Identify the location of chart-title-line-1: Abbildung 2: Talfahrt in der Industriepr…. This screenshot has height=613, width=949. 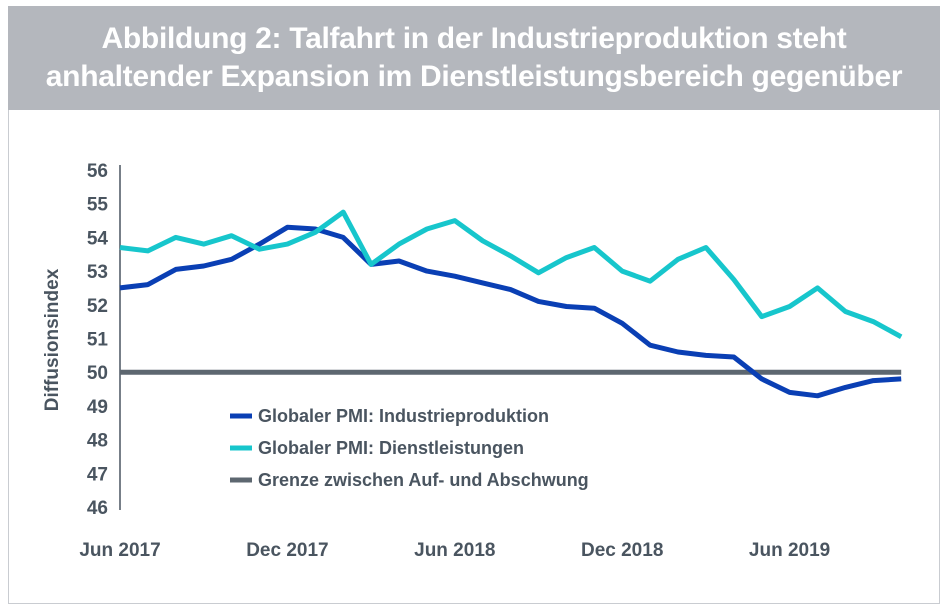
(474, 38).